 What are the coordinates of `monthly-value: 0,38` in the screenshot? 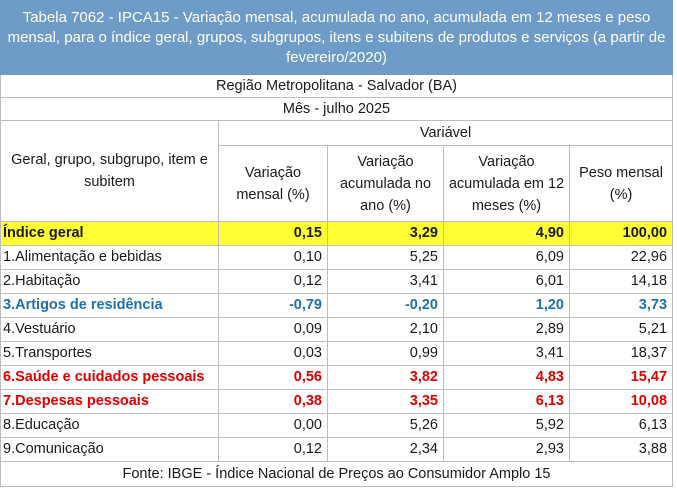 It's located at (273, 401).